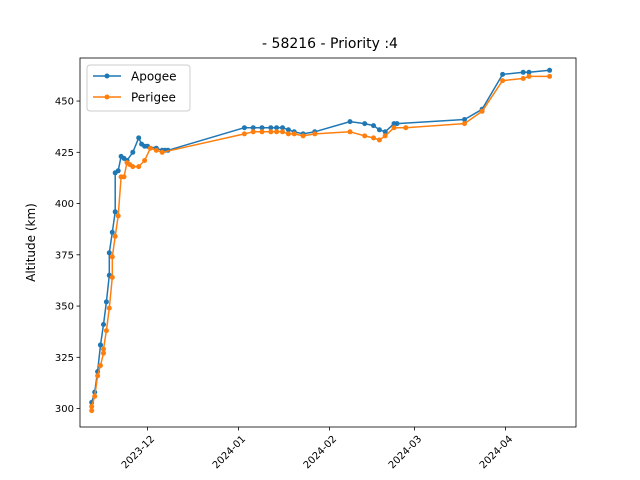  What do you see at coordinates (31, 242) in the screenshot?
I see `y-axis-title: Altitude (km)` at bounding box center [31, 242].